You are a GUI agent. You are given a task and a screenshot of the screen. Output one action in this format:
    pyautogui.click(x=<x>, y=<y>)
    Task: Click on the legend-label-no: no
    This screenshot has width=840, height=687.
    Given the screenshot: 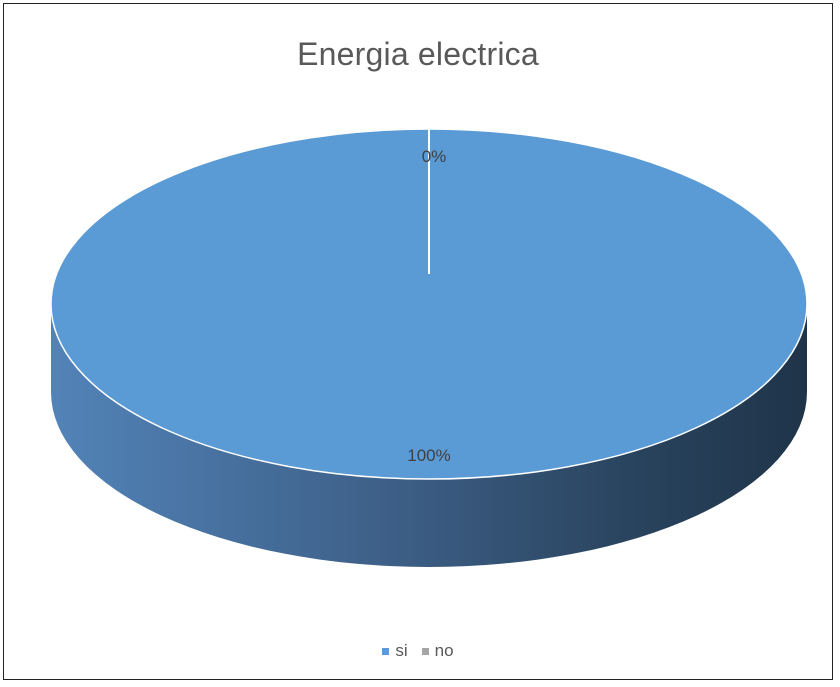 What is the action you would take?
    pyautogui.click(x=444, y=650)
    